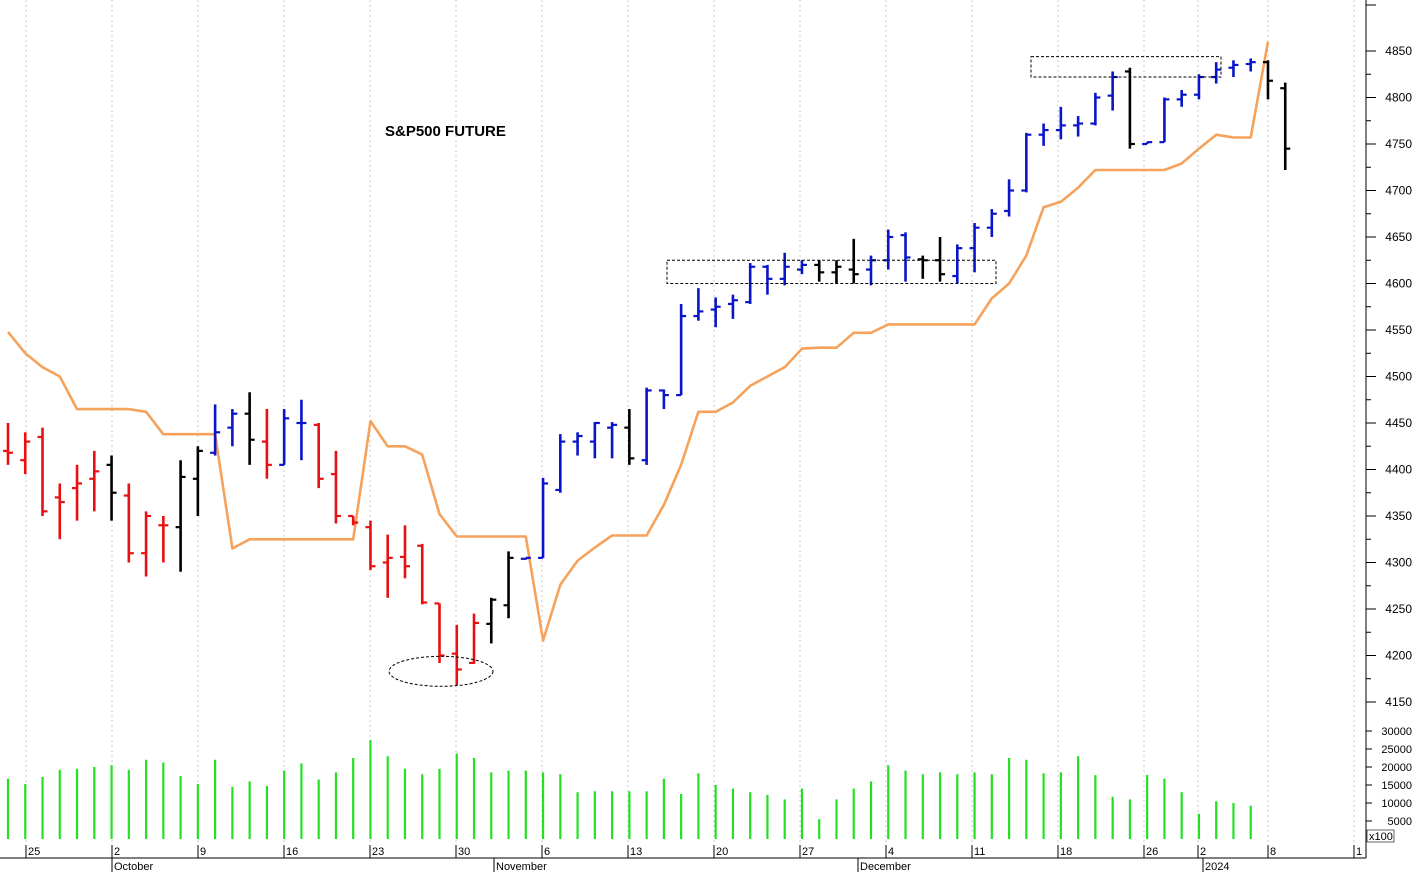  What do you see at coordinates (1398, 470) in the screenshot?
I see `price-tick-label: 4400` at bounding box center [1398, 470].